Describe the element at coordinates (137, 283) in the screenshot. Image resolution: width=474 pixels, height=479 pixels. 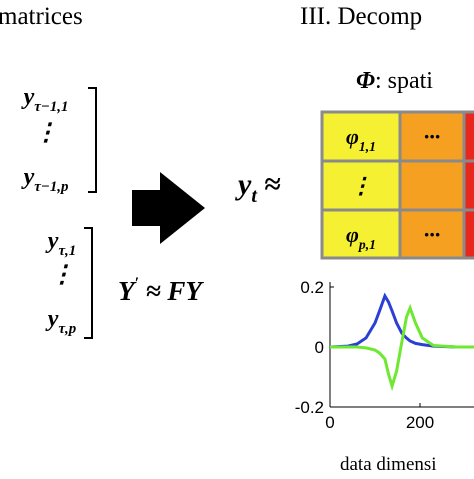
I see `eq-prime: ′` at that location.